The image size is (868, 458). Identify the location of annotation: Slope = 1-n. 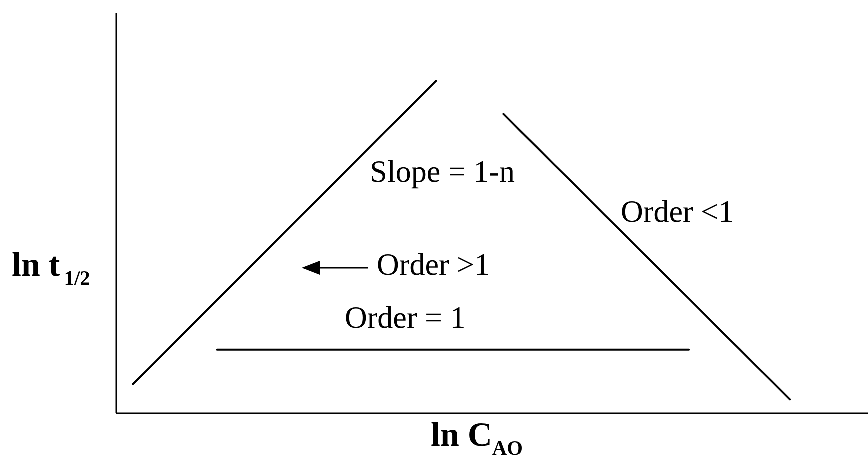
(443, 171).